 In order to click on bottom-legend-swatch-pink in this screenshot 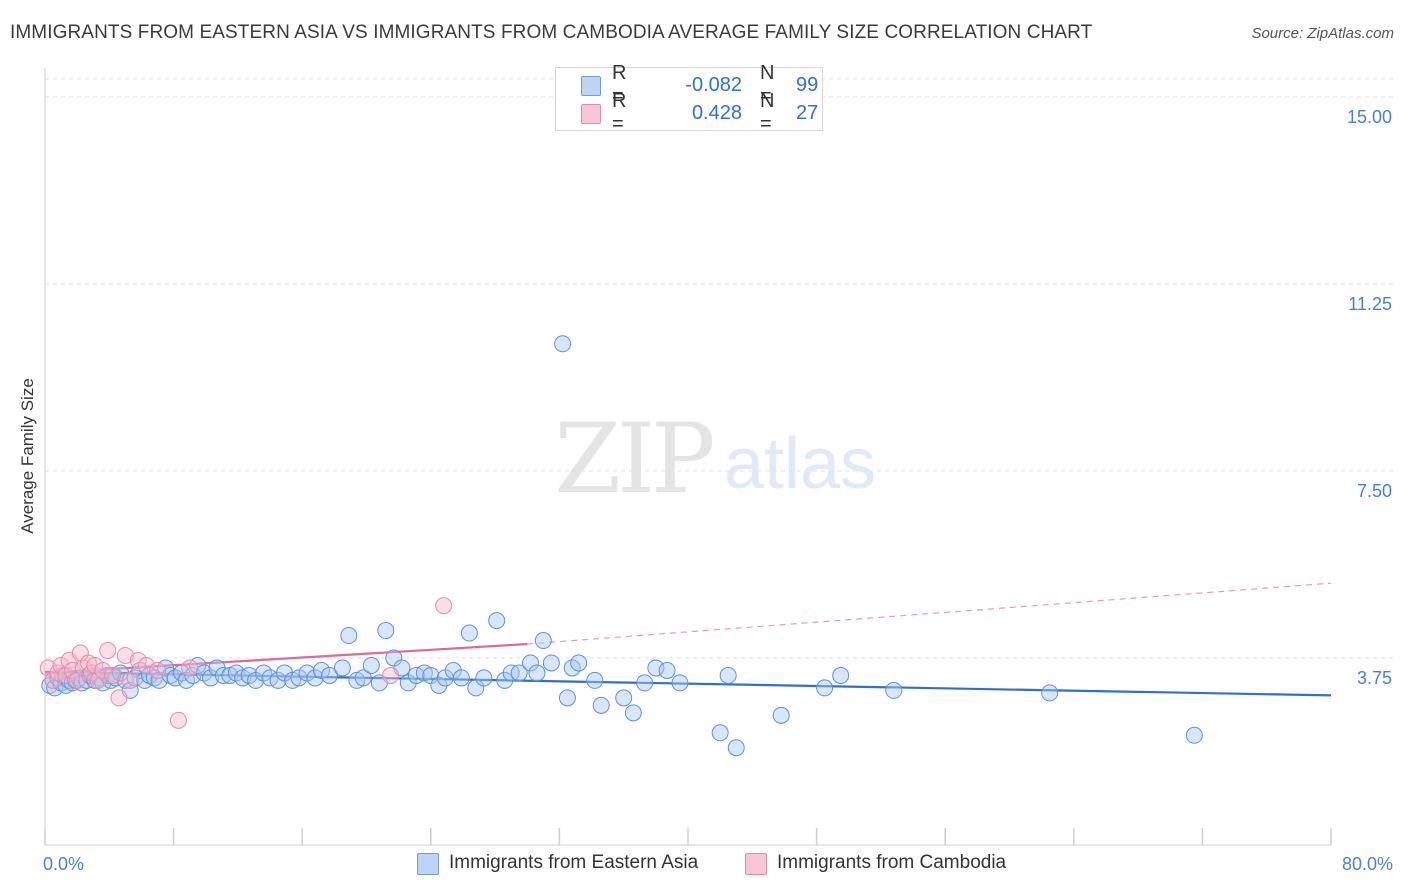, I will do `click(756, 864)`.